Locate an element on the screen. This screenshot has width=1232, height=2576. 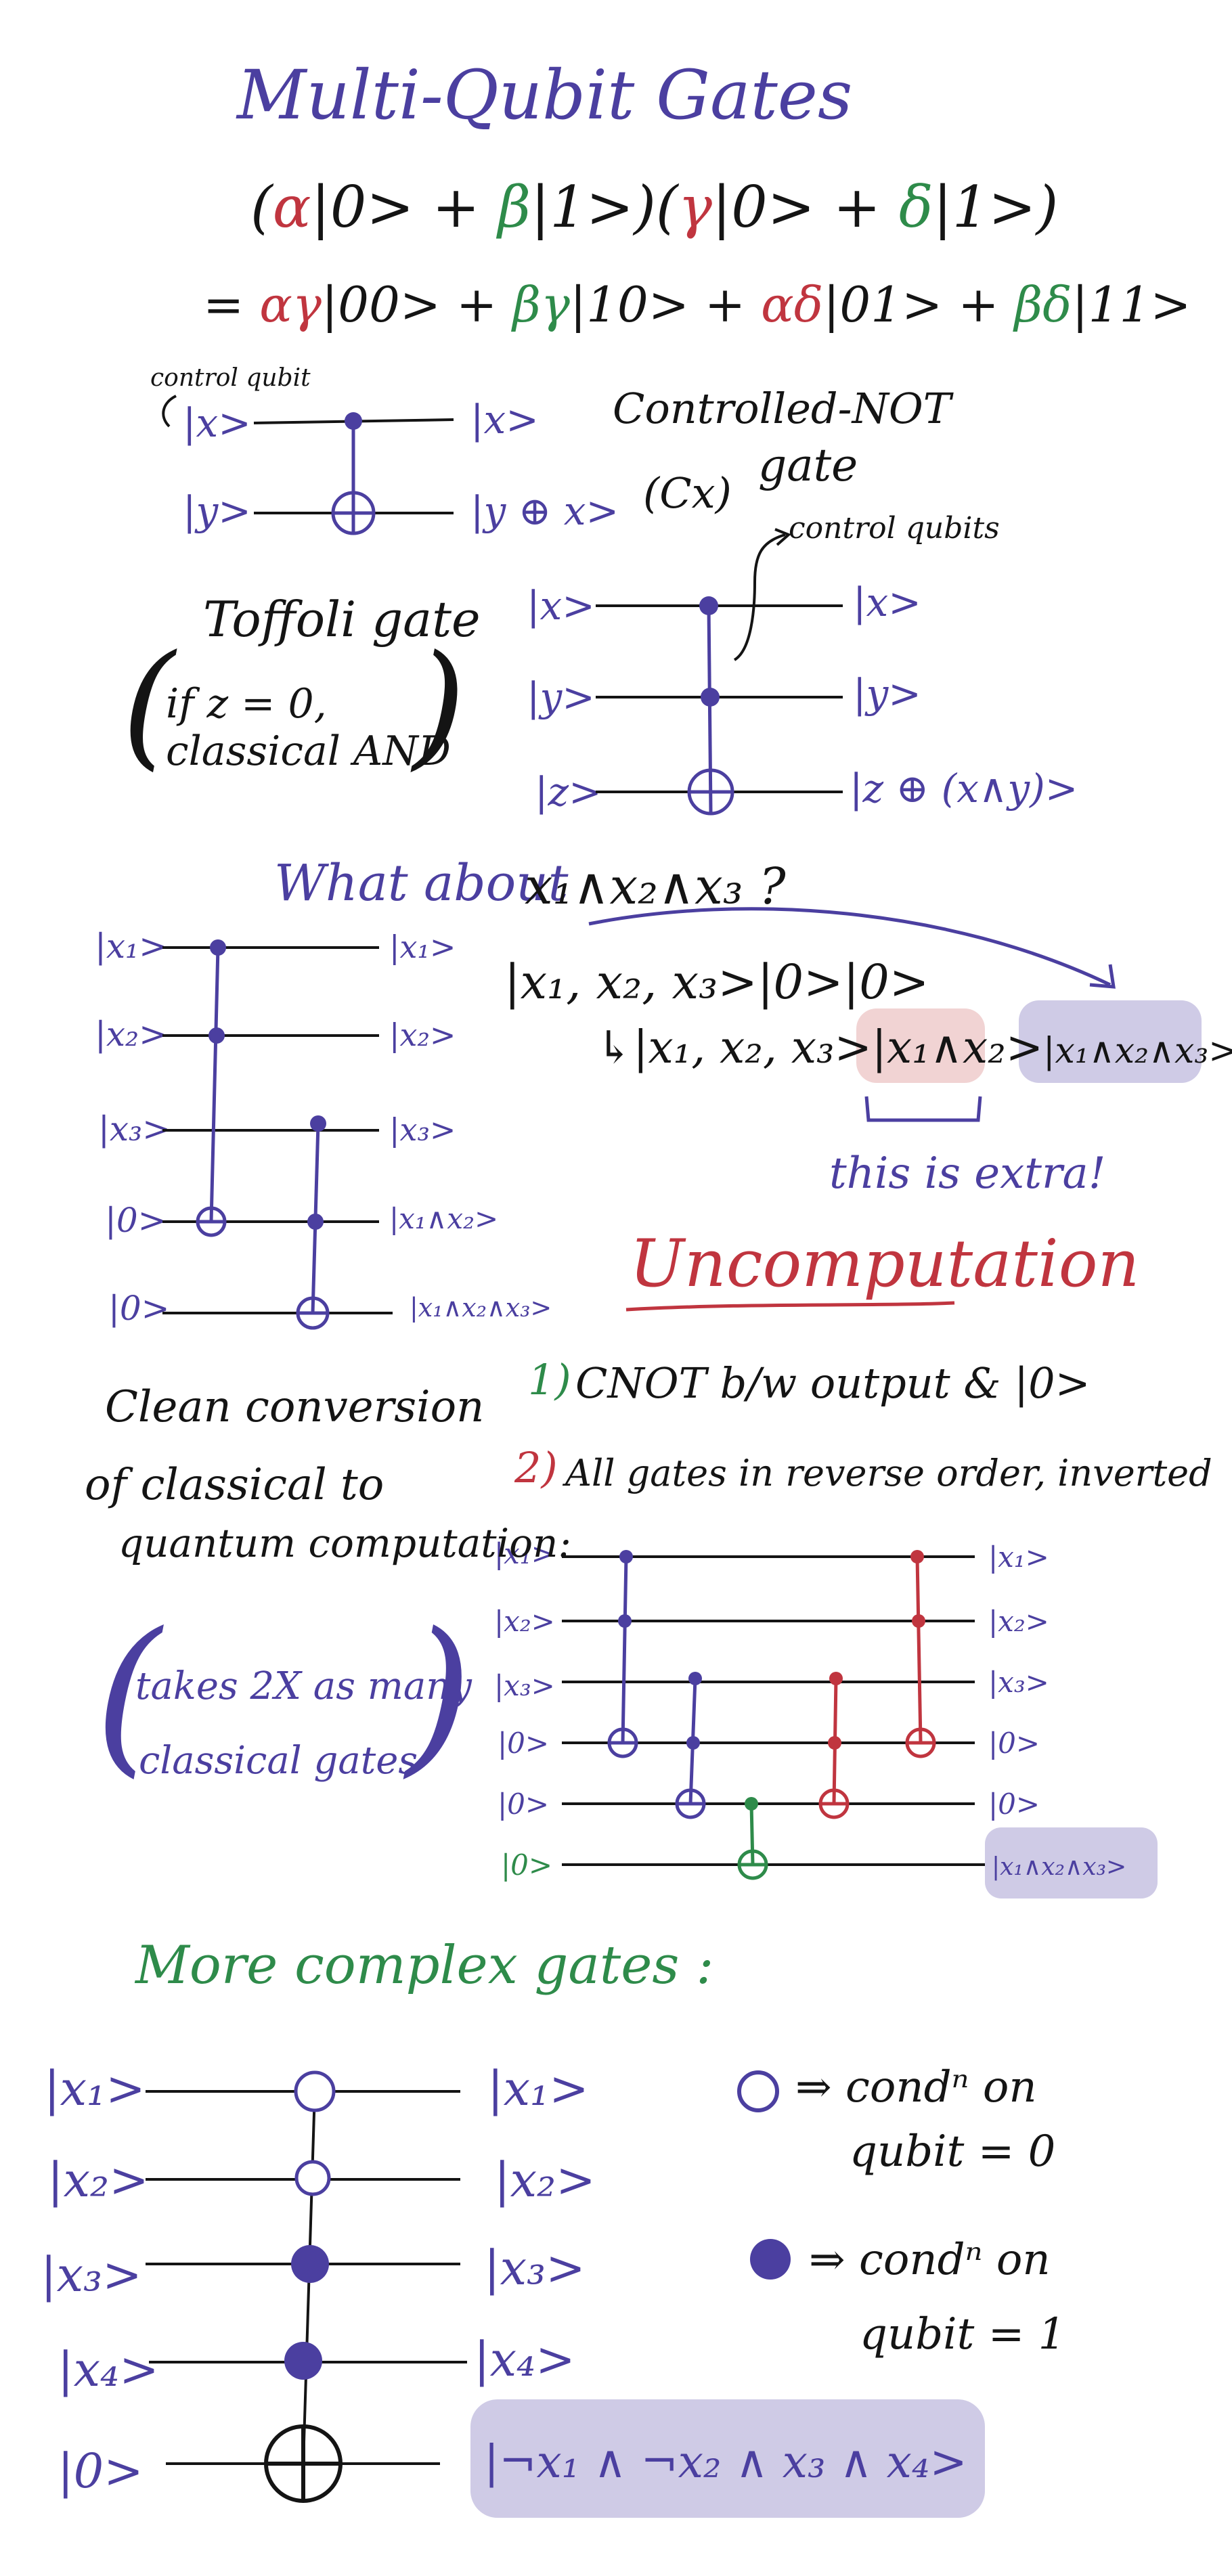
and-in-4: |0> is located at coordinates (136, 1220).